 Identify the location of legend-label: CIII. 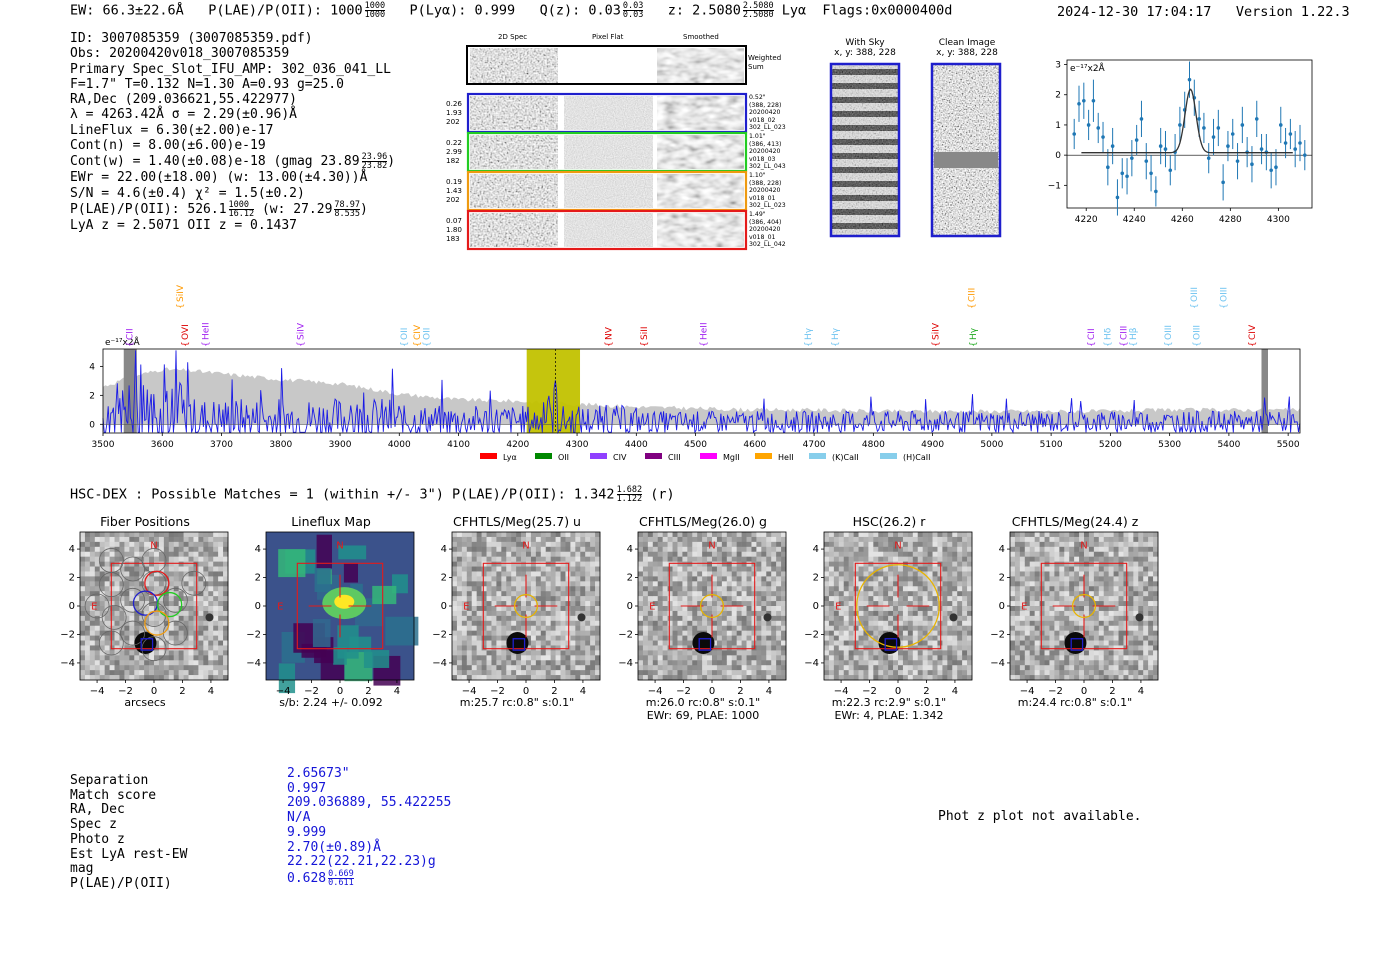
(674, 457).